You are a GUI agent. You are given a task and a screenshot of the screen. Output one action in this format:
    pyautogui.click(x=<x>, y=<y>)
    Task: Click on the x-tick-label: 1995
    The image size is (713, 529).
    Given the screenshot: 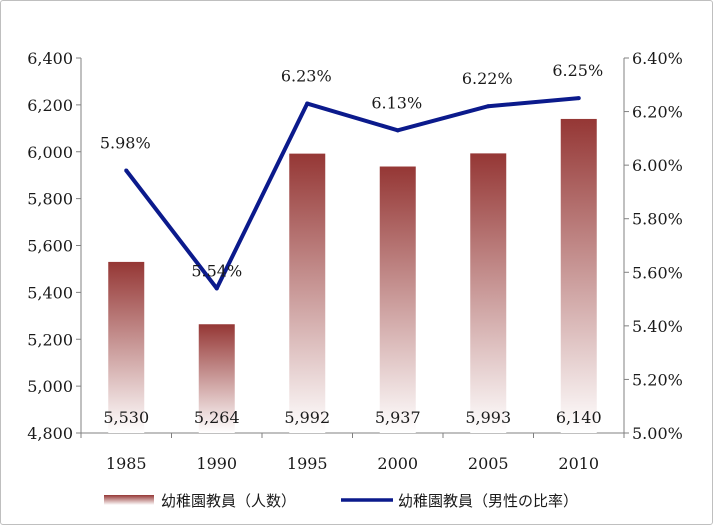 What is the action you would take?
    pyautogui.click(x=307, y=463)
    